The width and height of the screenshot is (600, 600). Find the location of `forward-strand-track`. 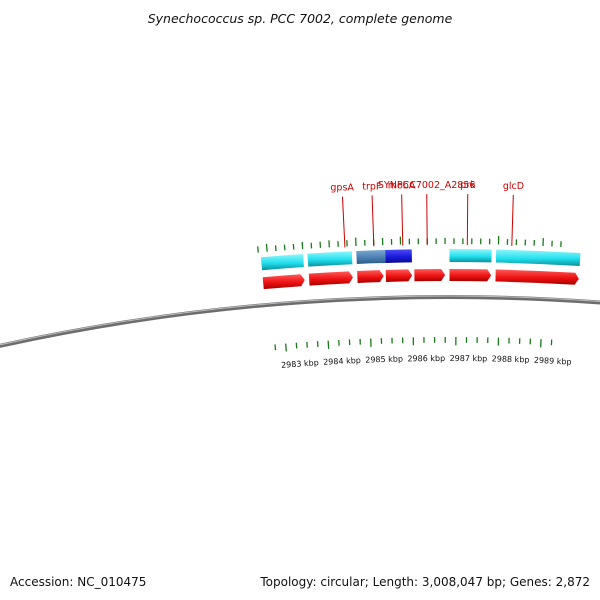

forward-strand-track is located at coordinates (420, 279).